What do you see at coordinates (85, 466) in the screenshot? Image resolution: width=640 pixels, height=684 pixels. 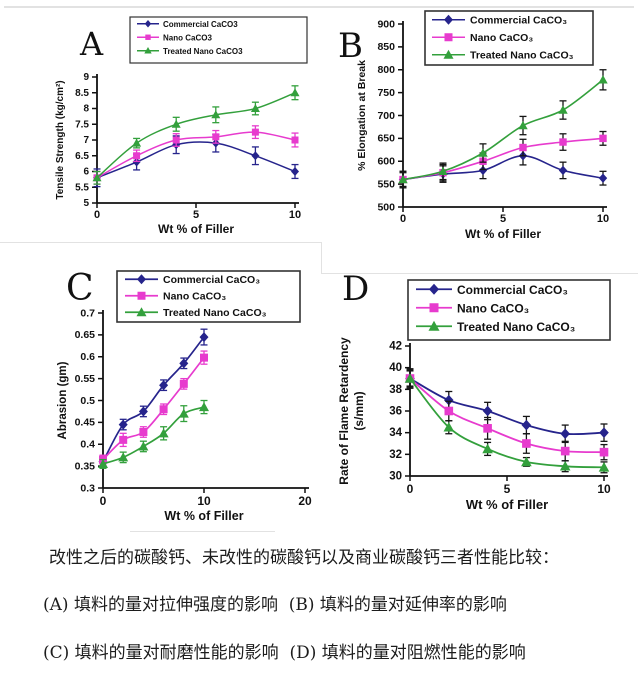 I see `y-tick-label: 0.35` at bounding box center [85, 466].